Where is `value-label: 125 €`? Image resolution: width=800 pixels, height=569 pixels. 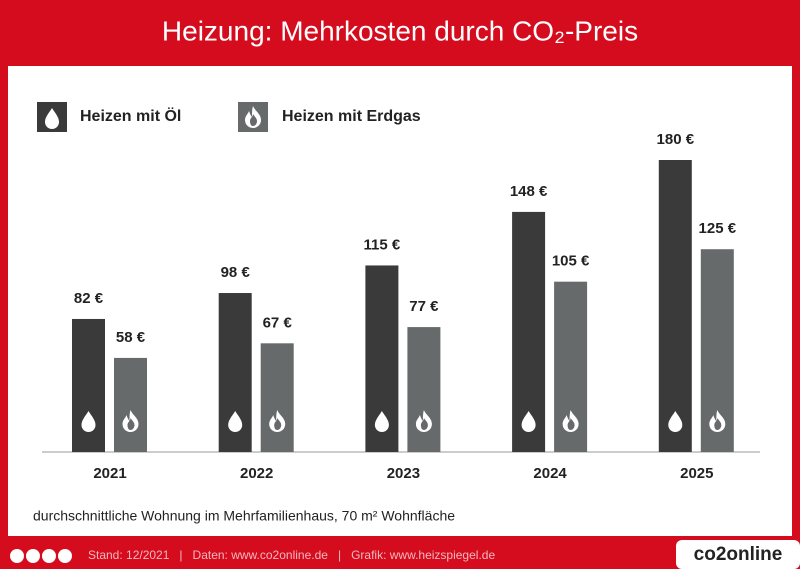 value-label: 125 € is located at coordinates (718, 228).